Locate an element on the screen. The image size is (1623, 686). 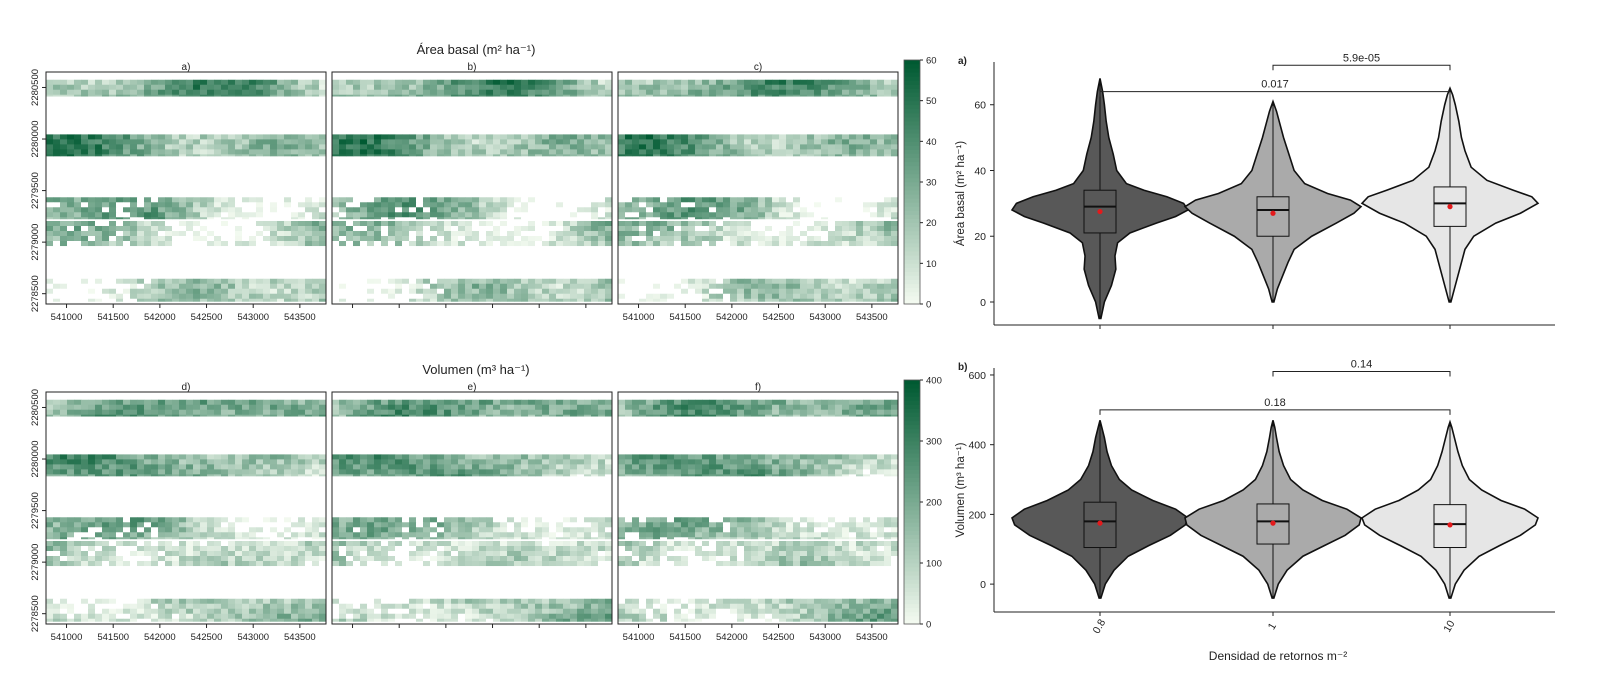
x-axis-label: Densidad de retornos m⁻² is located at coordinates (1278, 656).